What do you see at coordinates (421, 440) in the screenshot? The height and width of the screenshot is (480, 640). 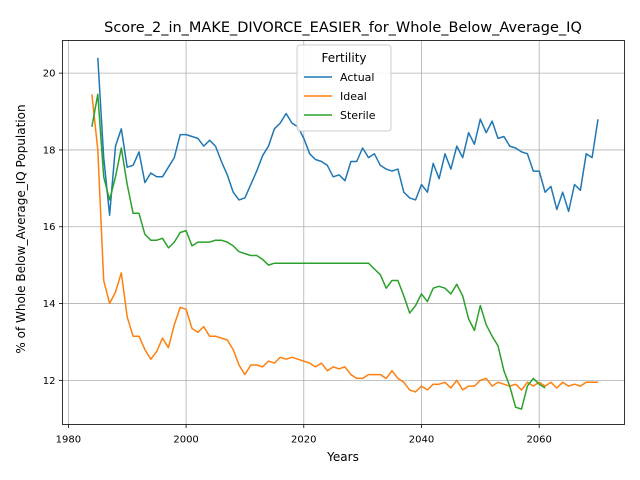 I see `x-tick-label: 2040` at bounding box center [421, 440].